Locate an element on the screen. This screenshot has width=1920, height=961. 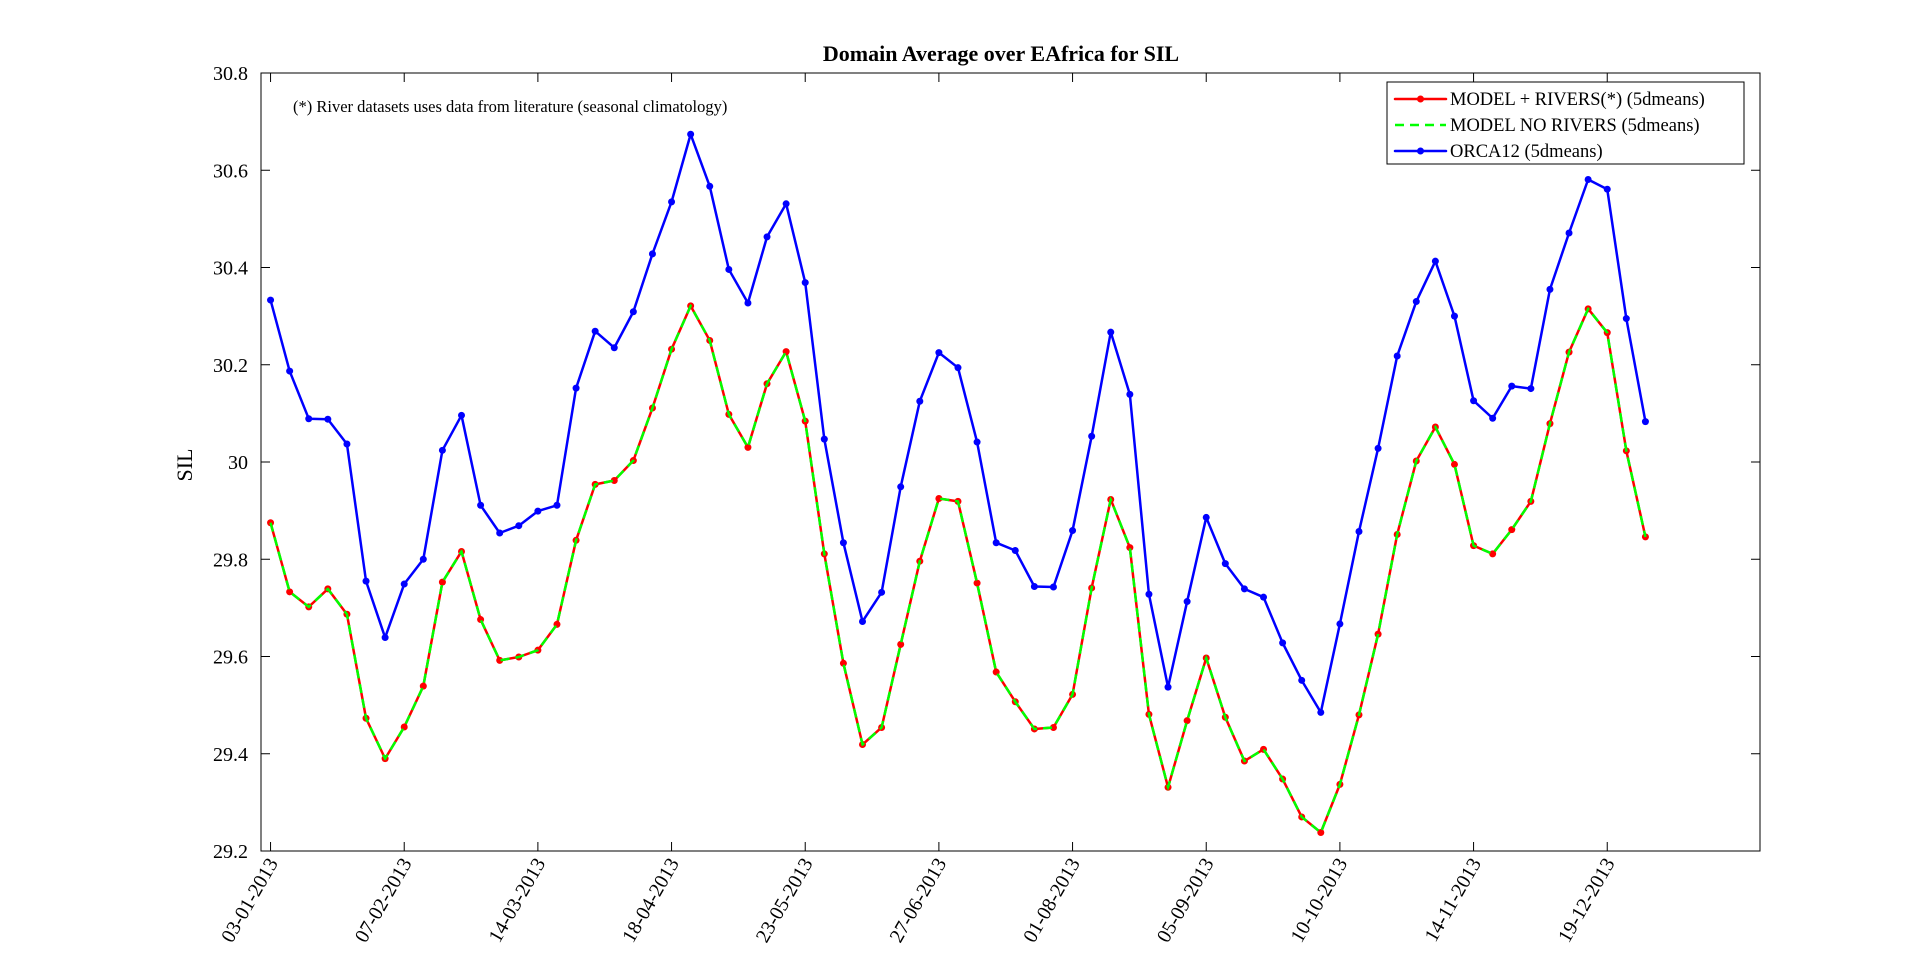
legend-item-model-no-rivers: MODEL NO RIVERS (5dmeans) is located at coordinates (1547, 126).